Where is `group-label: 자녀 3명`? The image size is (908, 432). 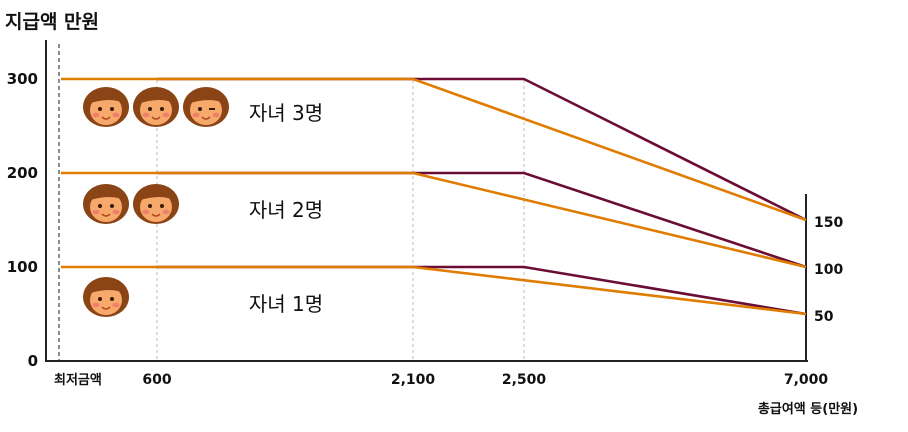
group-label: 자녀 3명 is located at coordinates (286, 113).